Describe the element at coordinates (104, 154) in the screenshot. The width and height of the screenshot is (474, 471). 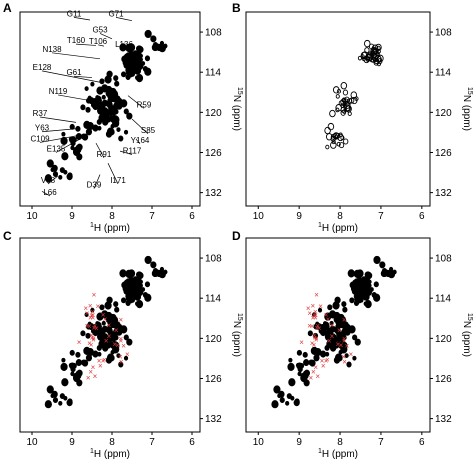
I see `peak-label: R91` at that location.